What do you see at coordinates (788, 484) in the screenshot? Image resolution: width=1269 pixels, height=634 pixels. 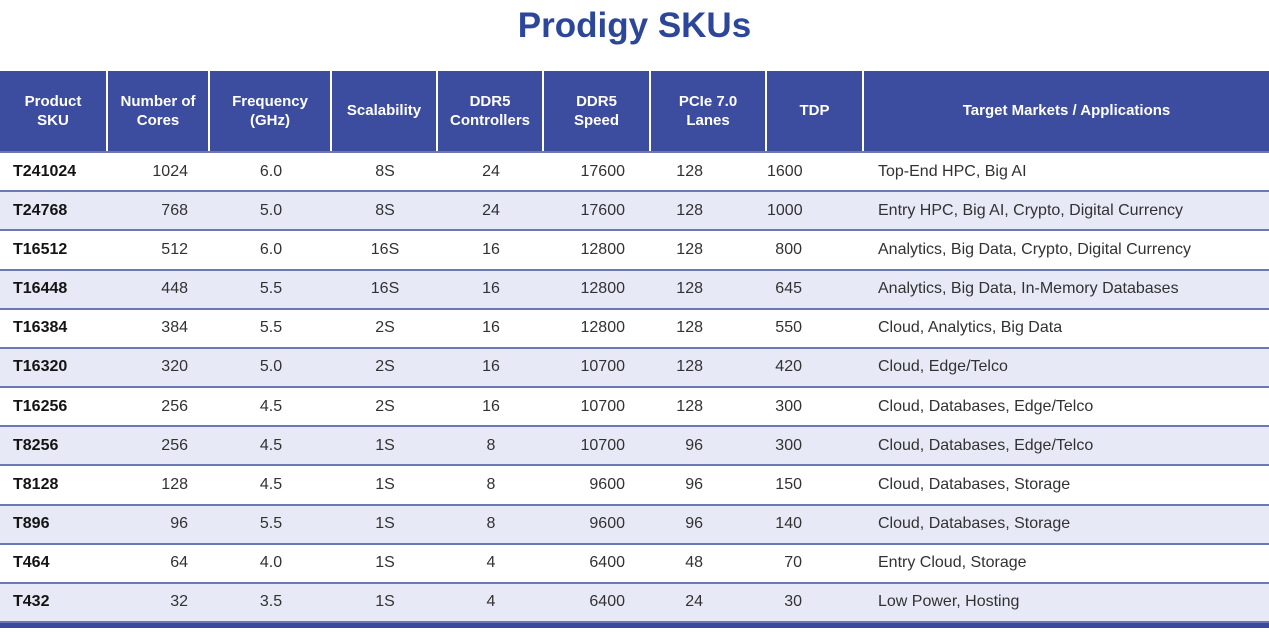 I see `cell-tdp: 150` at bounding box center [788, 484].